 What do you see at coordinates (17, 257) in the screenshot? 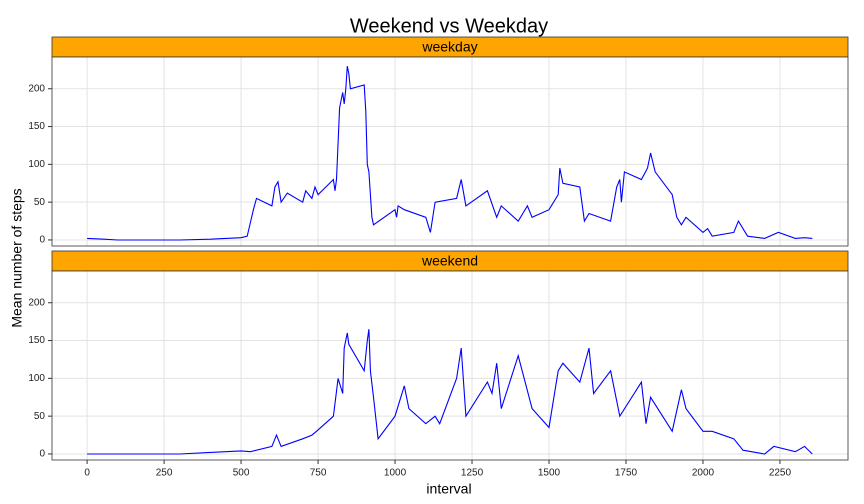
I see `y-axis-label: Mean number of steps` at bounding box center [17, 257].